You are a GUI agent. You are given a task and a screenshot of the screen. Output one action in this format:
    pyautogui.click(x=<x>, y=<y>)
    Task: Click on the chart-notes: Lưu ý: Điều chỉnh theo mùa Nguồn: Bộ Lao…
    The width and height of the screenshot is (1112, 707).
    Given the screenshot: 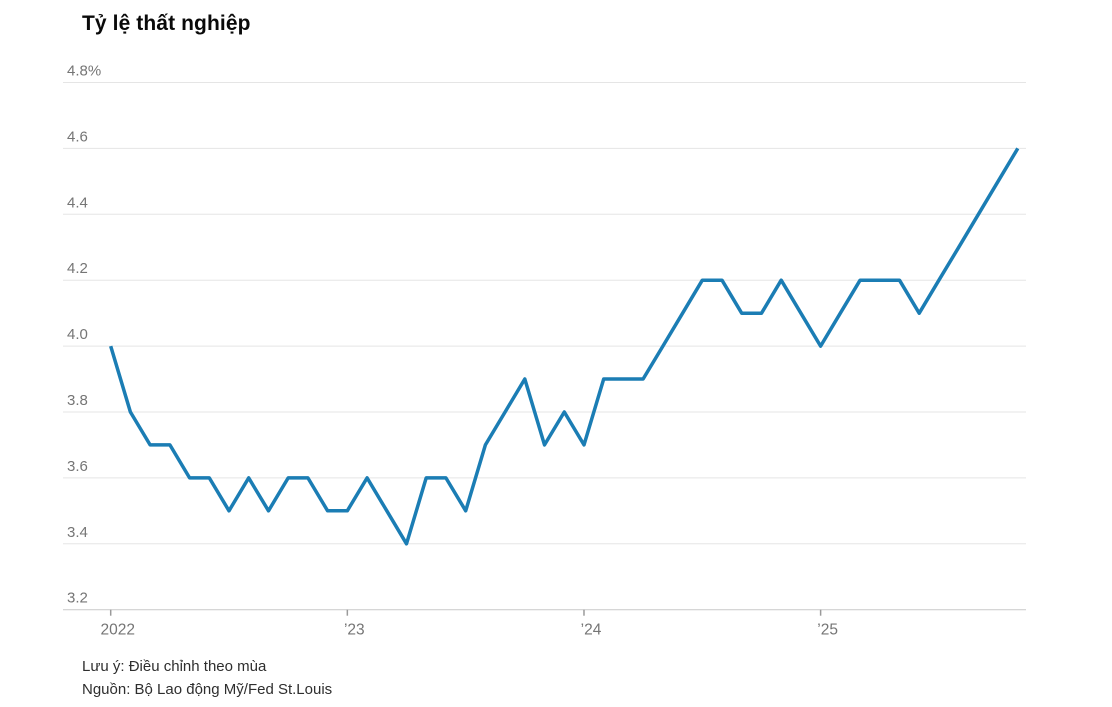 What is the action you would take?
    pyautogui.click(x=207, y=678)
    